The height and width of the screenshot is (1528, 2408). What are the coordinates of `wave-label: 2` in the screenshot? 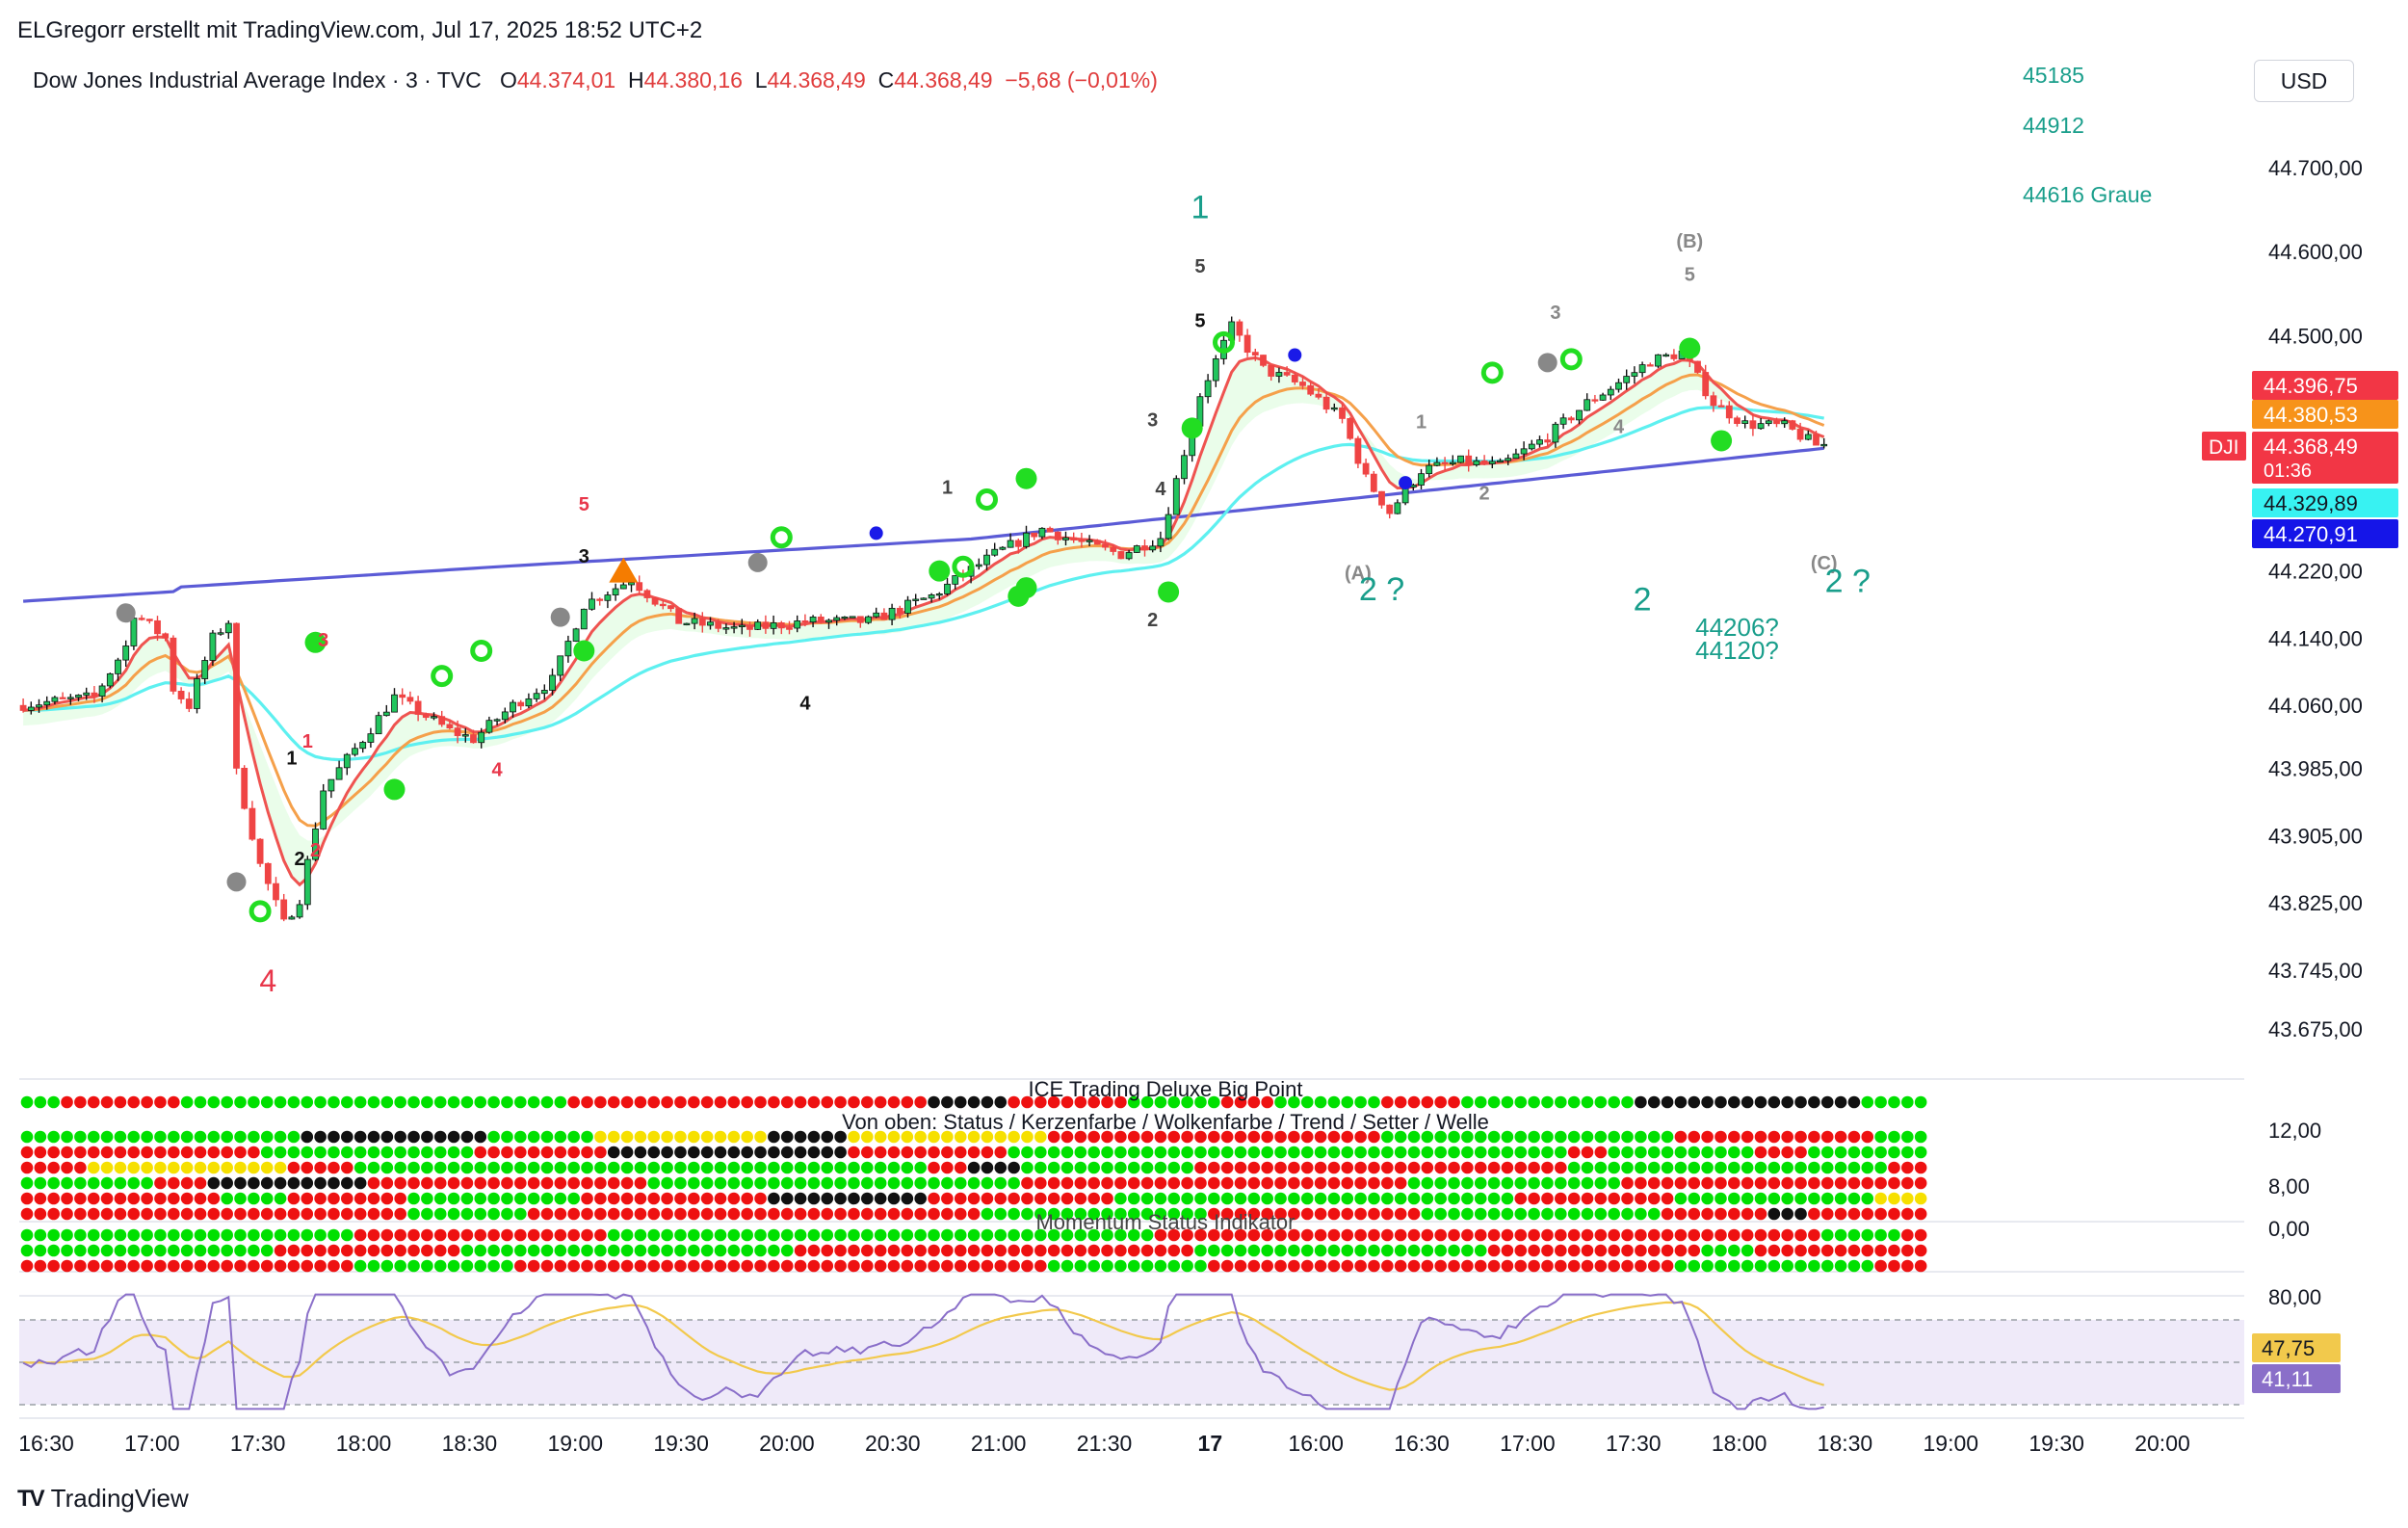 It's located at (1152, 620).